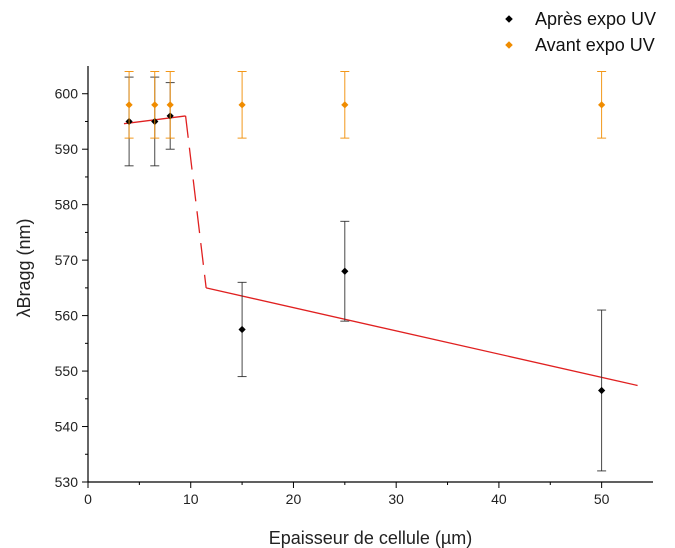 The width and height of the screenshot is (675, 548). What do you see at coordinates (499, 499) in the screenshot?
I see `x-tick-label-40: 40` at bounding box center [499, 499].